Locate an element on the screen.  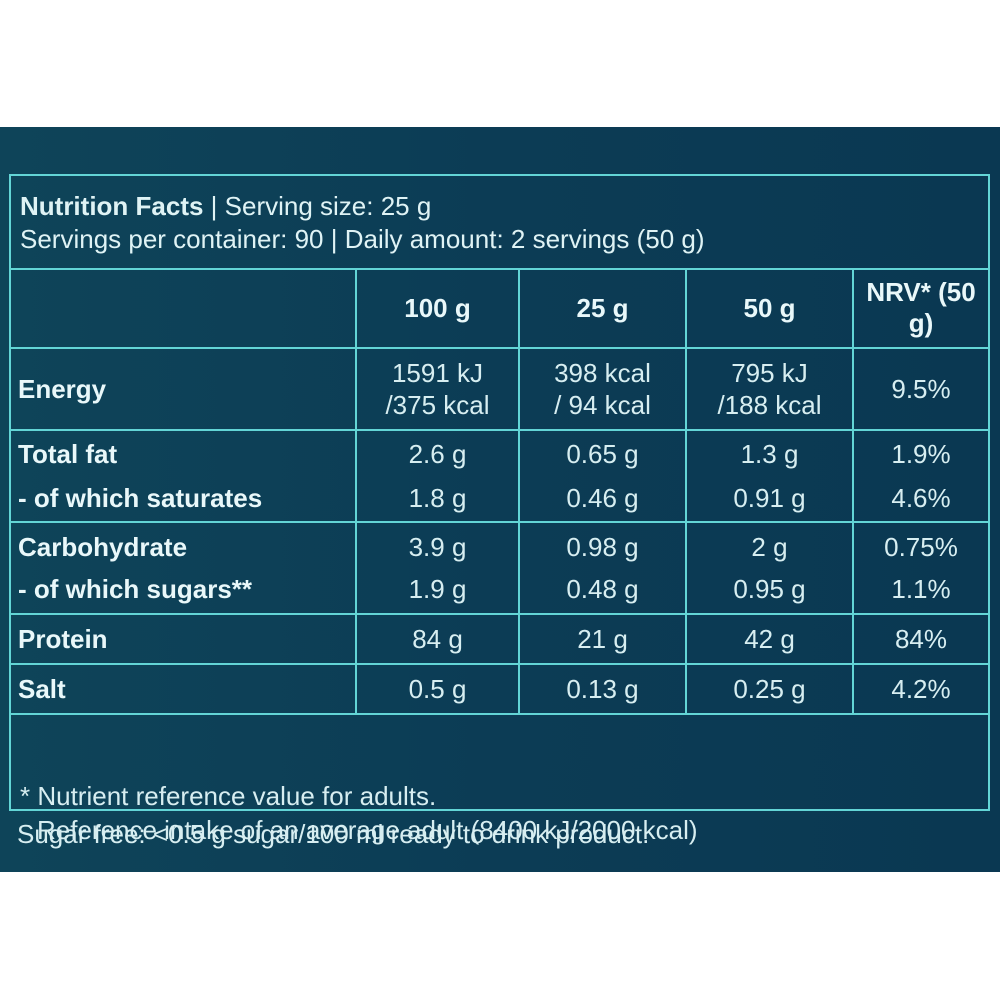
value-cell: 0.98 g 0.48 g is located at coordinates (602, 568).